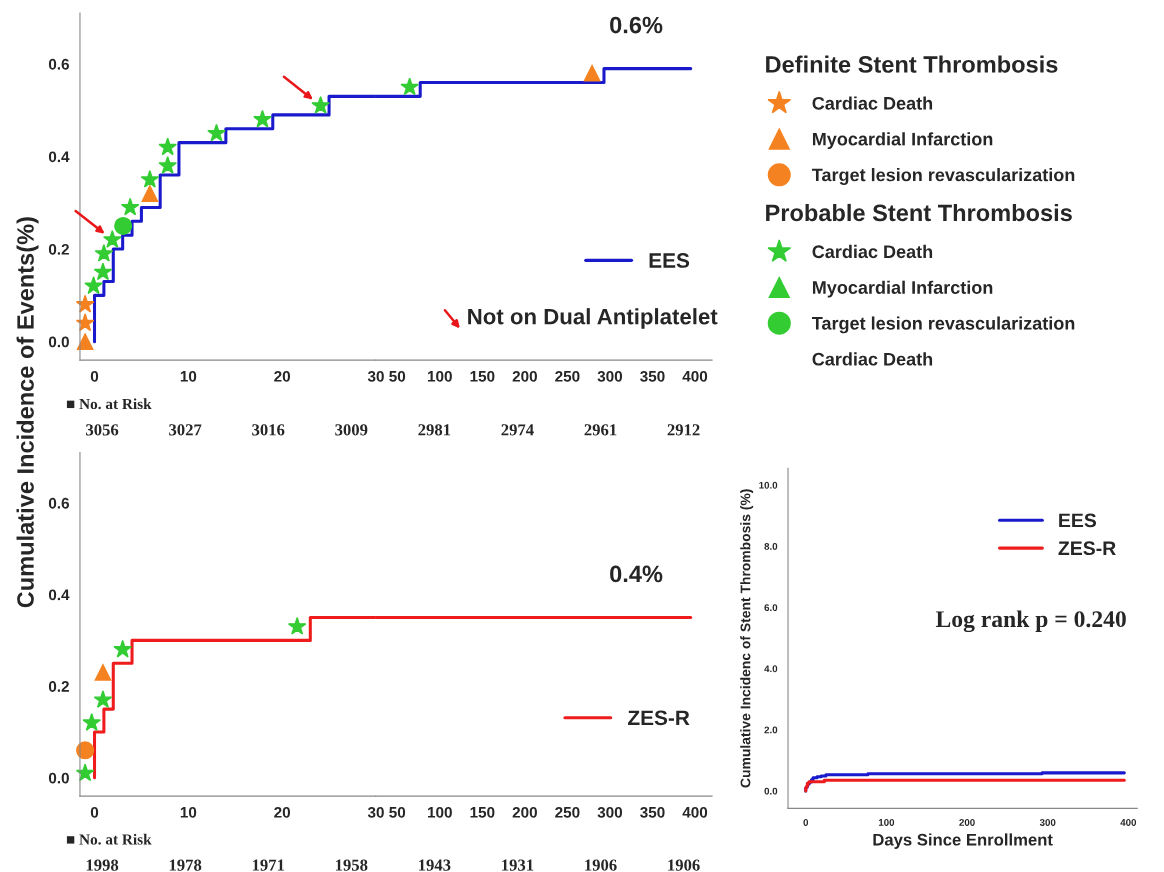 The height and width of the screenshot is (872, 1164). I want to click on text: 1971, so click(268, 865).